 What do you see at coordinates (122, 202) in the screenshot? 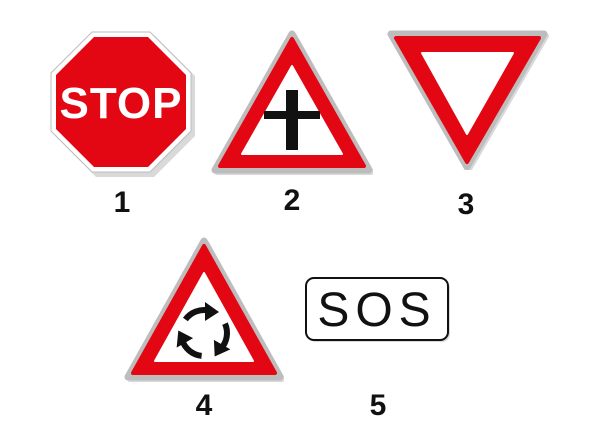
I see `sign-number-1: 1` at bounding box center [122, 202].